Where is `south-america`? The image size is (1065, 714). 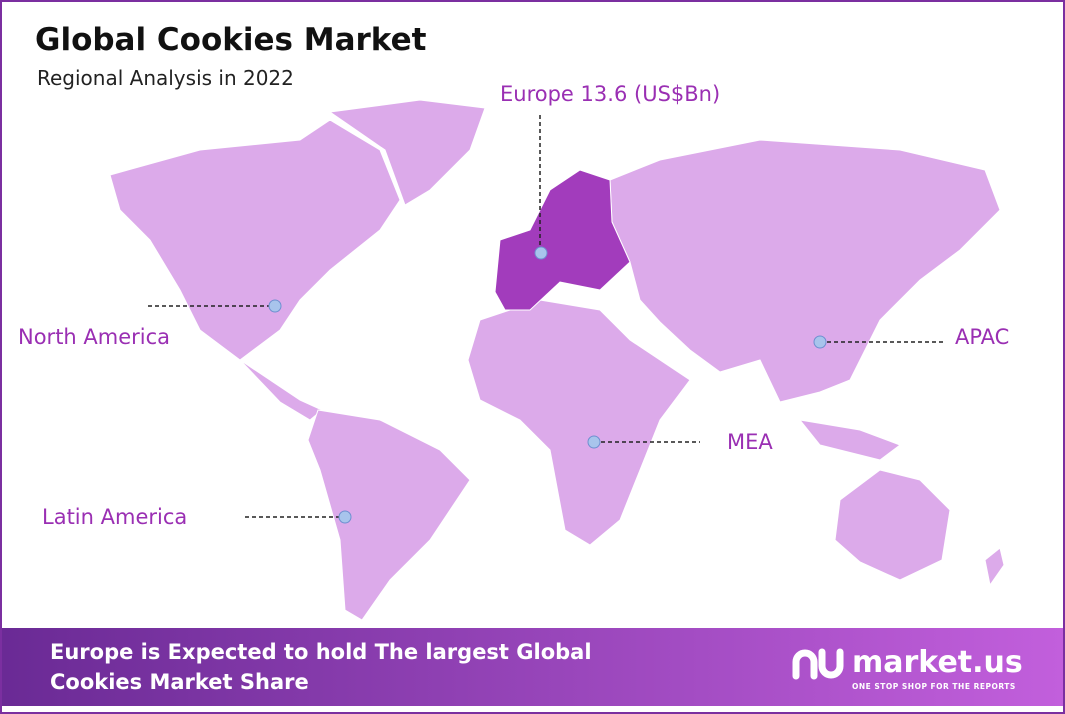
south-america is located at coordinates (389, 515).